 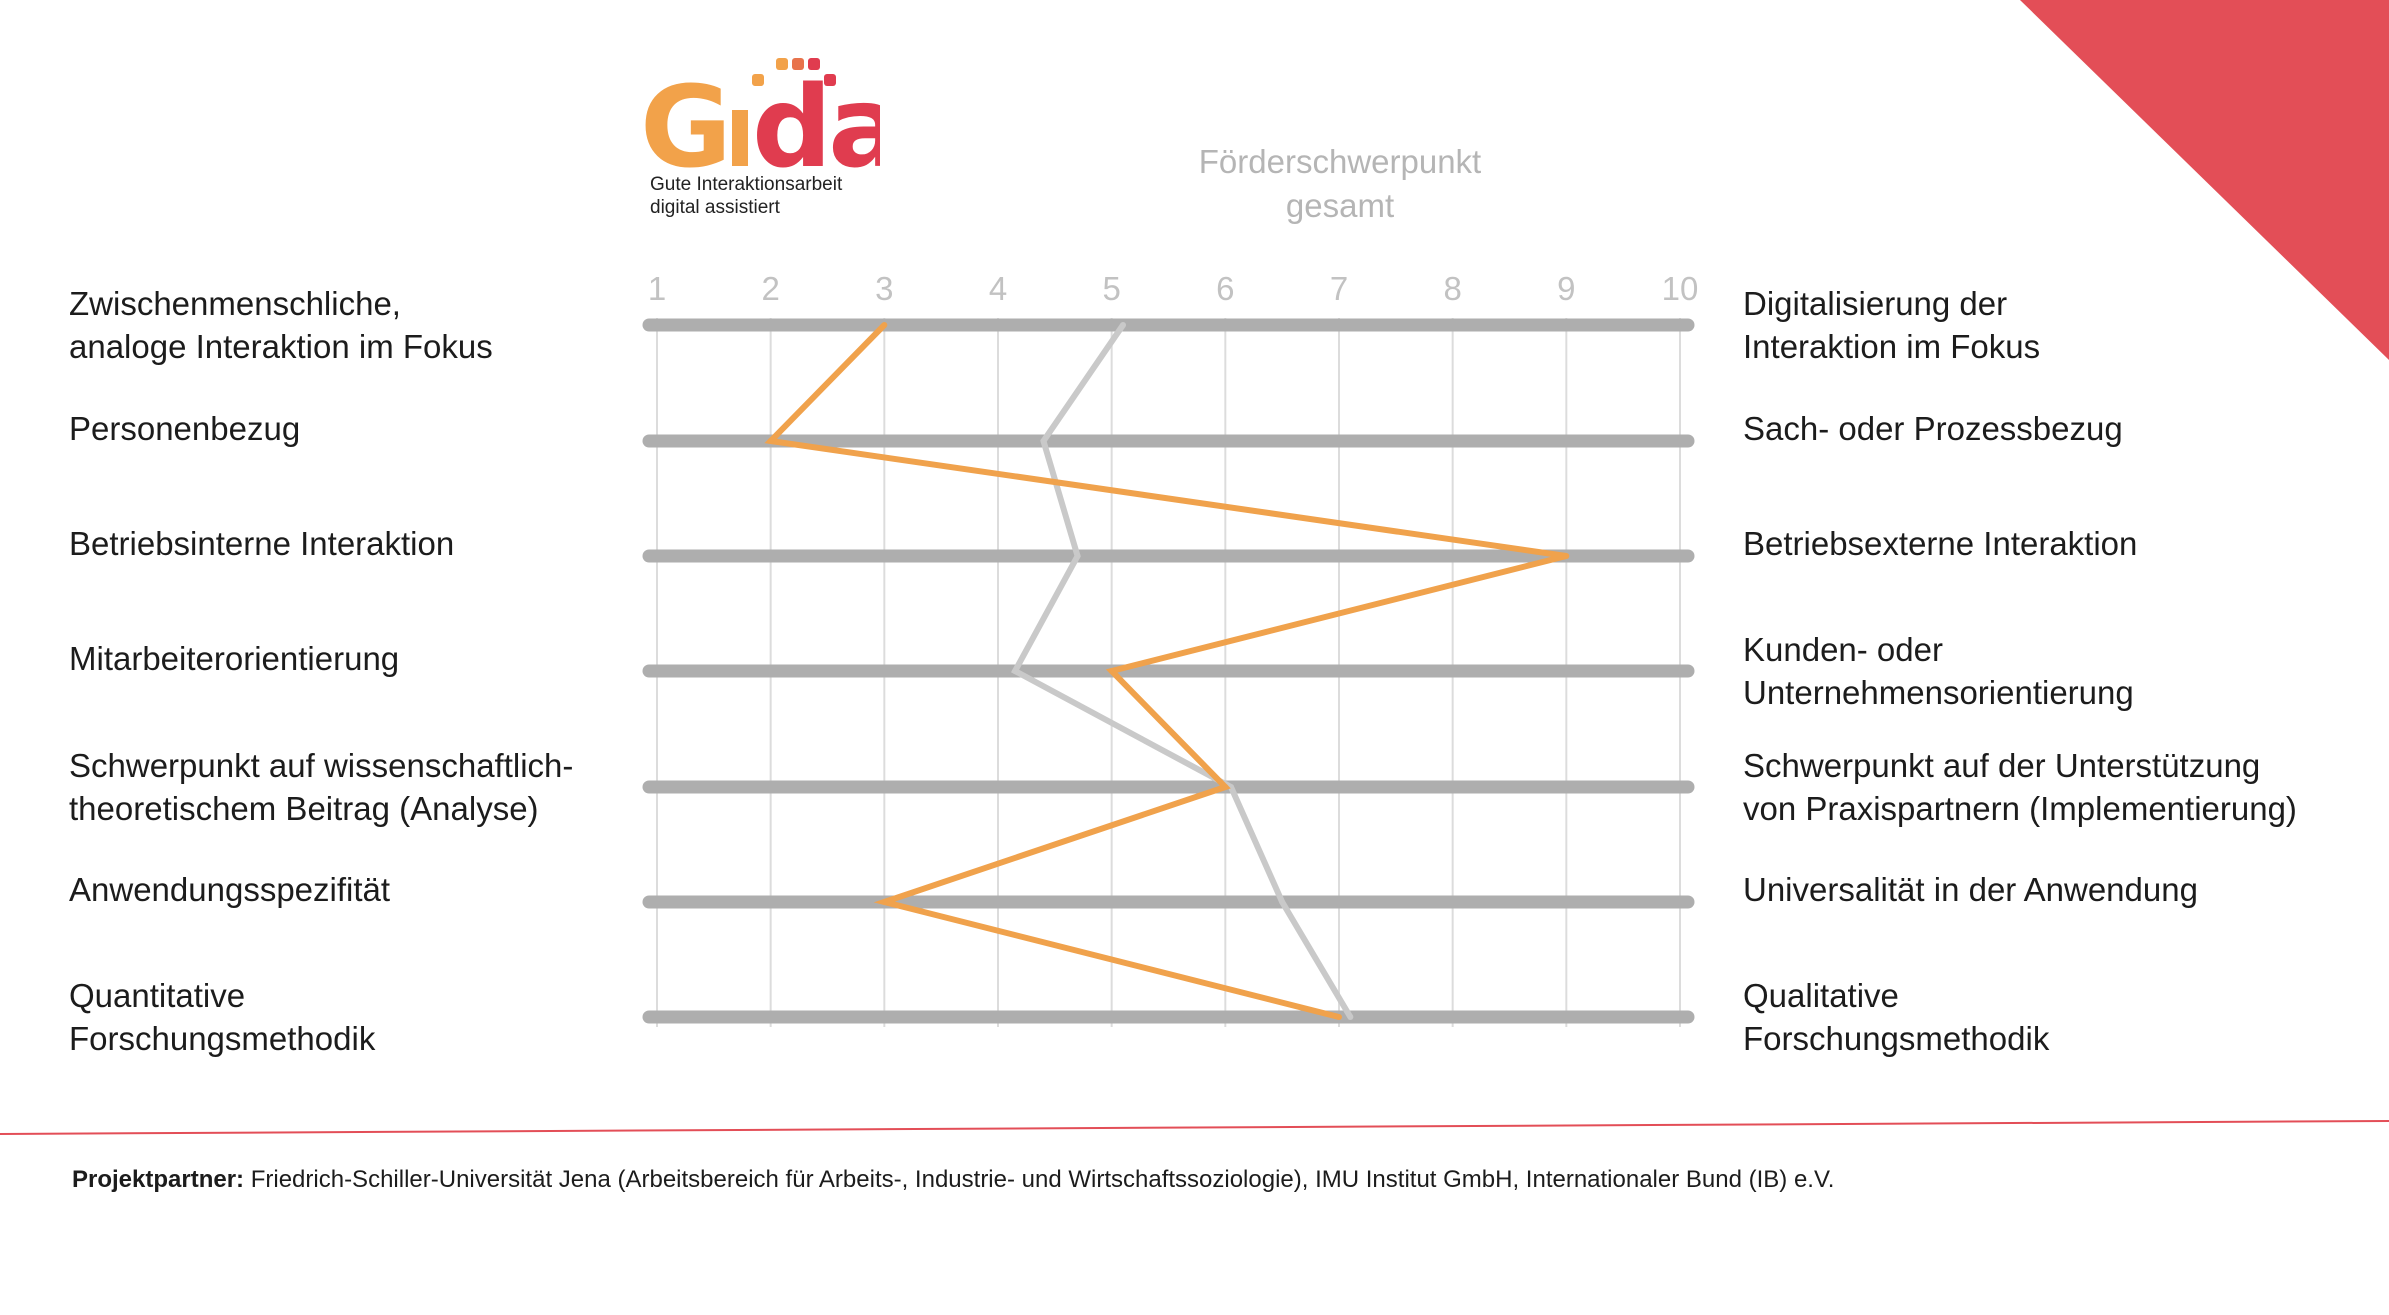 What do you see at coordinates (770, 288) in the screenshot?
I see `x-tick-label: 2` at bounding box center [770, 288].